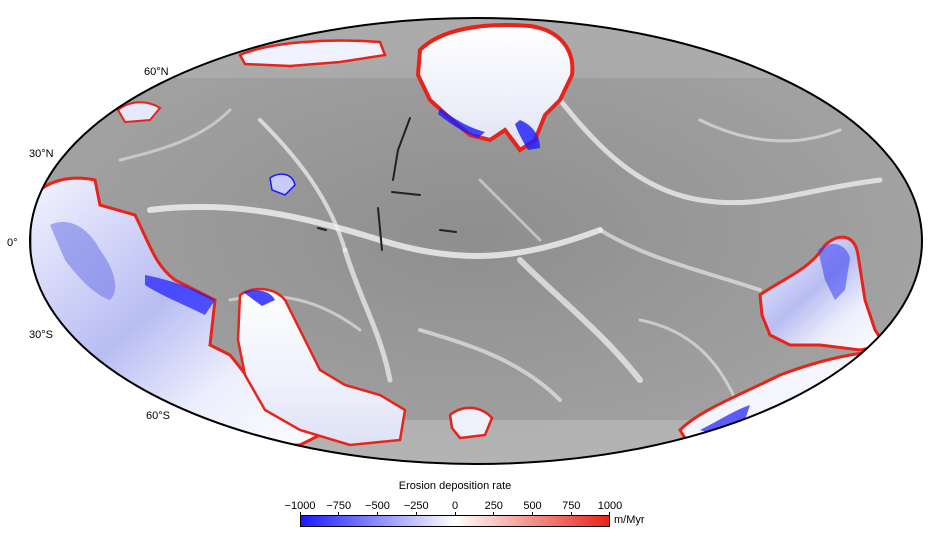  What do you see at coordinates (312, 53) in the screenshot?
I see `landmass-arctic-west` at bounding box center [312, 53].